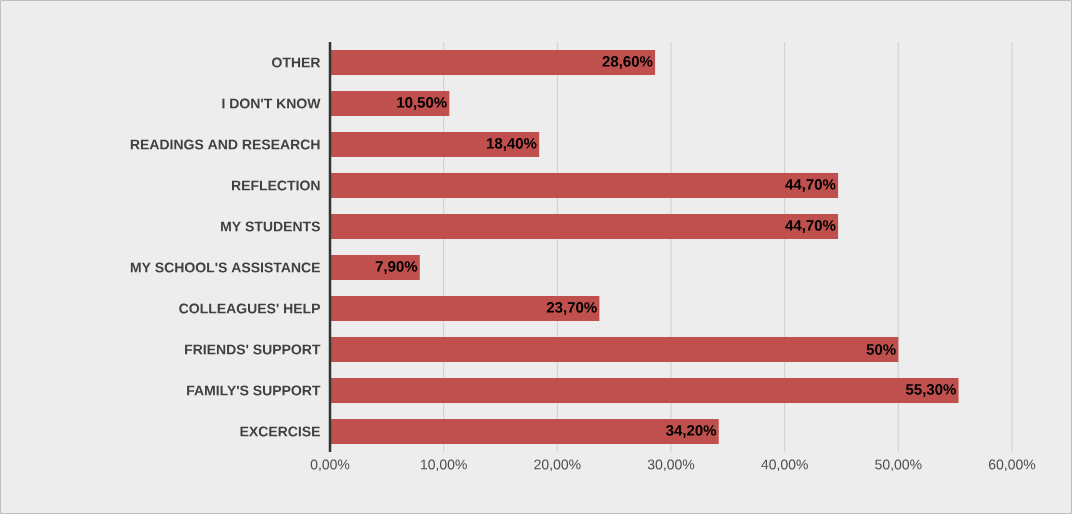 The height and width of the screenshot is (514, 1072). Describe the element at coordinates (270, 226) in the screenshot. I see `y-tick-label: MY STUDENTS` at that location.